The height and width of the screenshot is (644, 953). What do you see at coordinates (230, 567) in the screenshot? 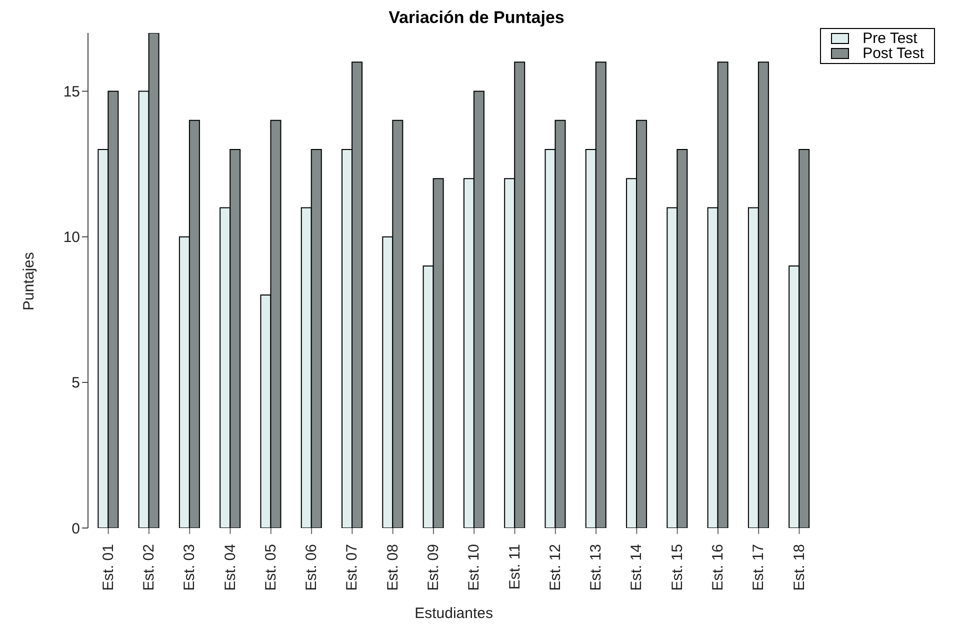
I see `x-tick-label: Est. 04` at bounding box center [230, 567].